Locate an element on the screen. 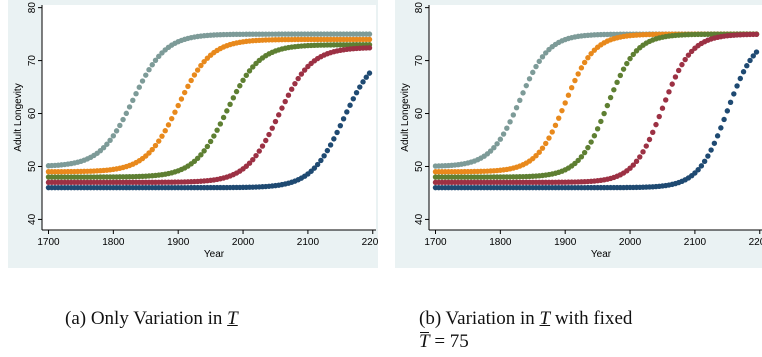 The width and height of the screenshot is (762, 357). y-tick-label: 80 is located at coordinates (32, 8).